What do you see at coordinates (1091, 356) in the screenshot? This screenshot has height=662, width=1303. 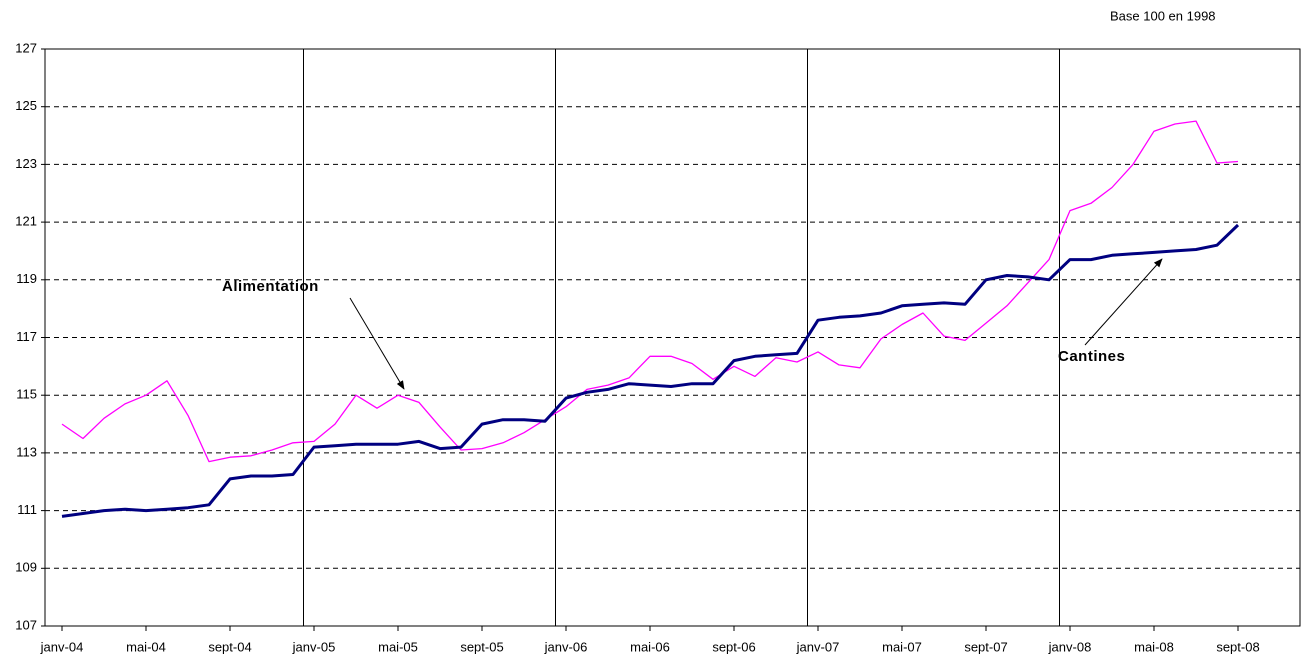 I see `annotation: Cantines` at bounding box center [1091, 356].